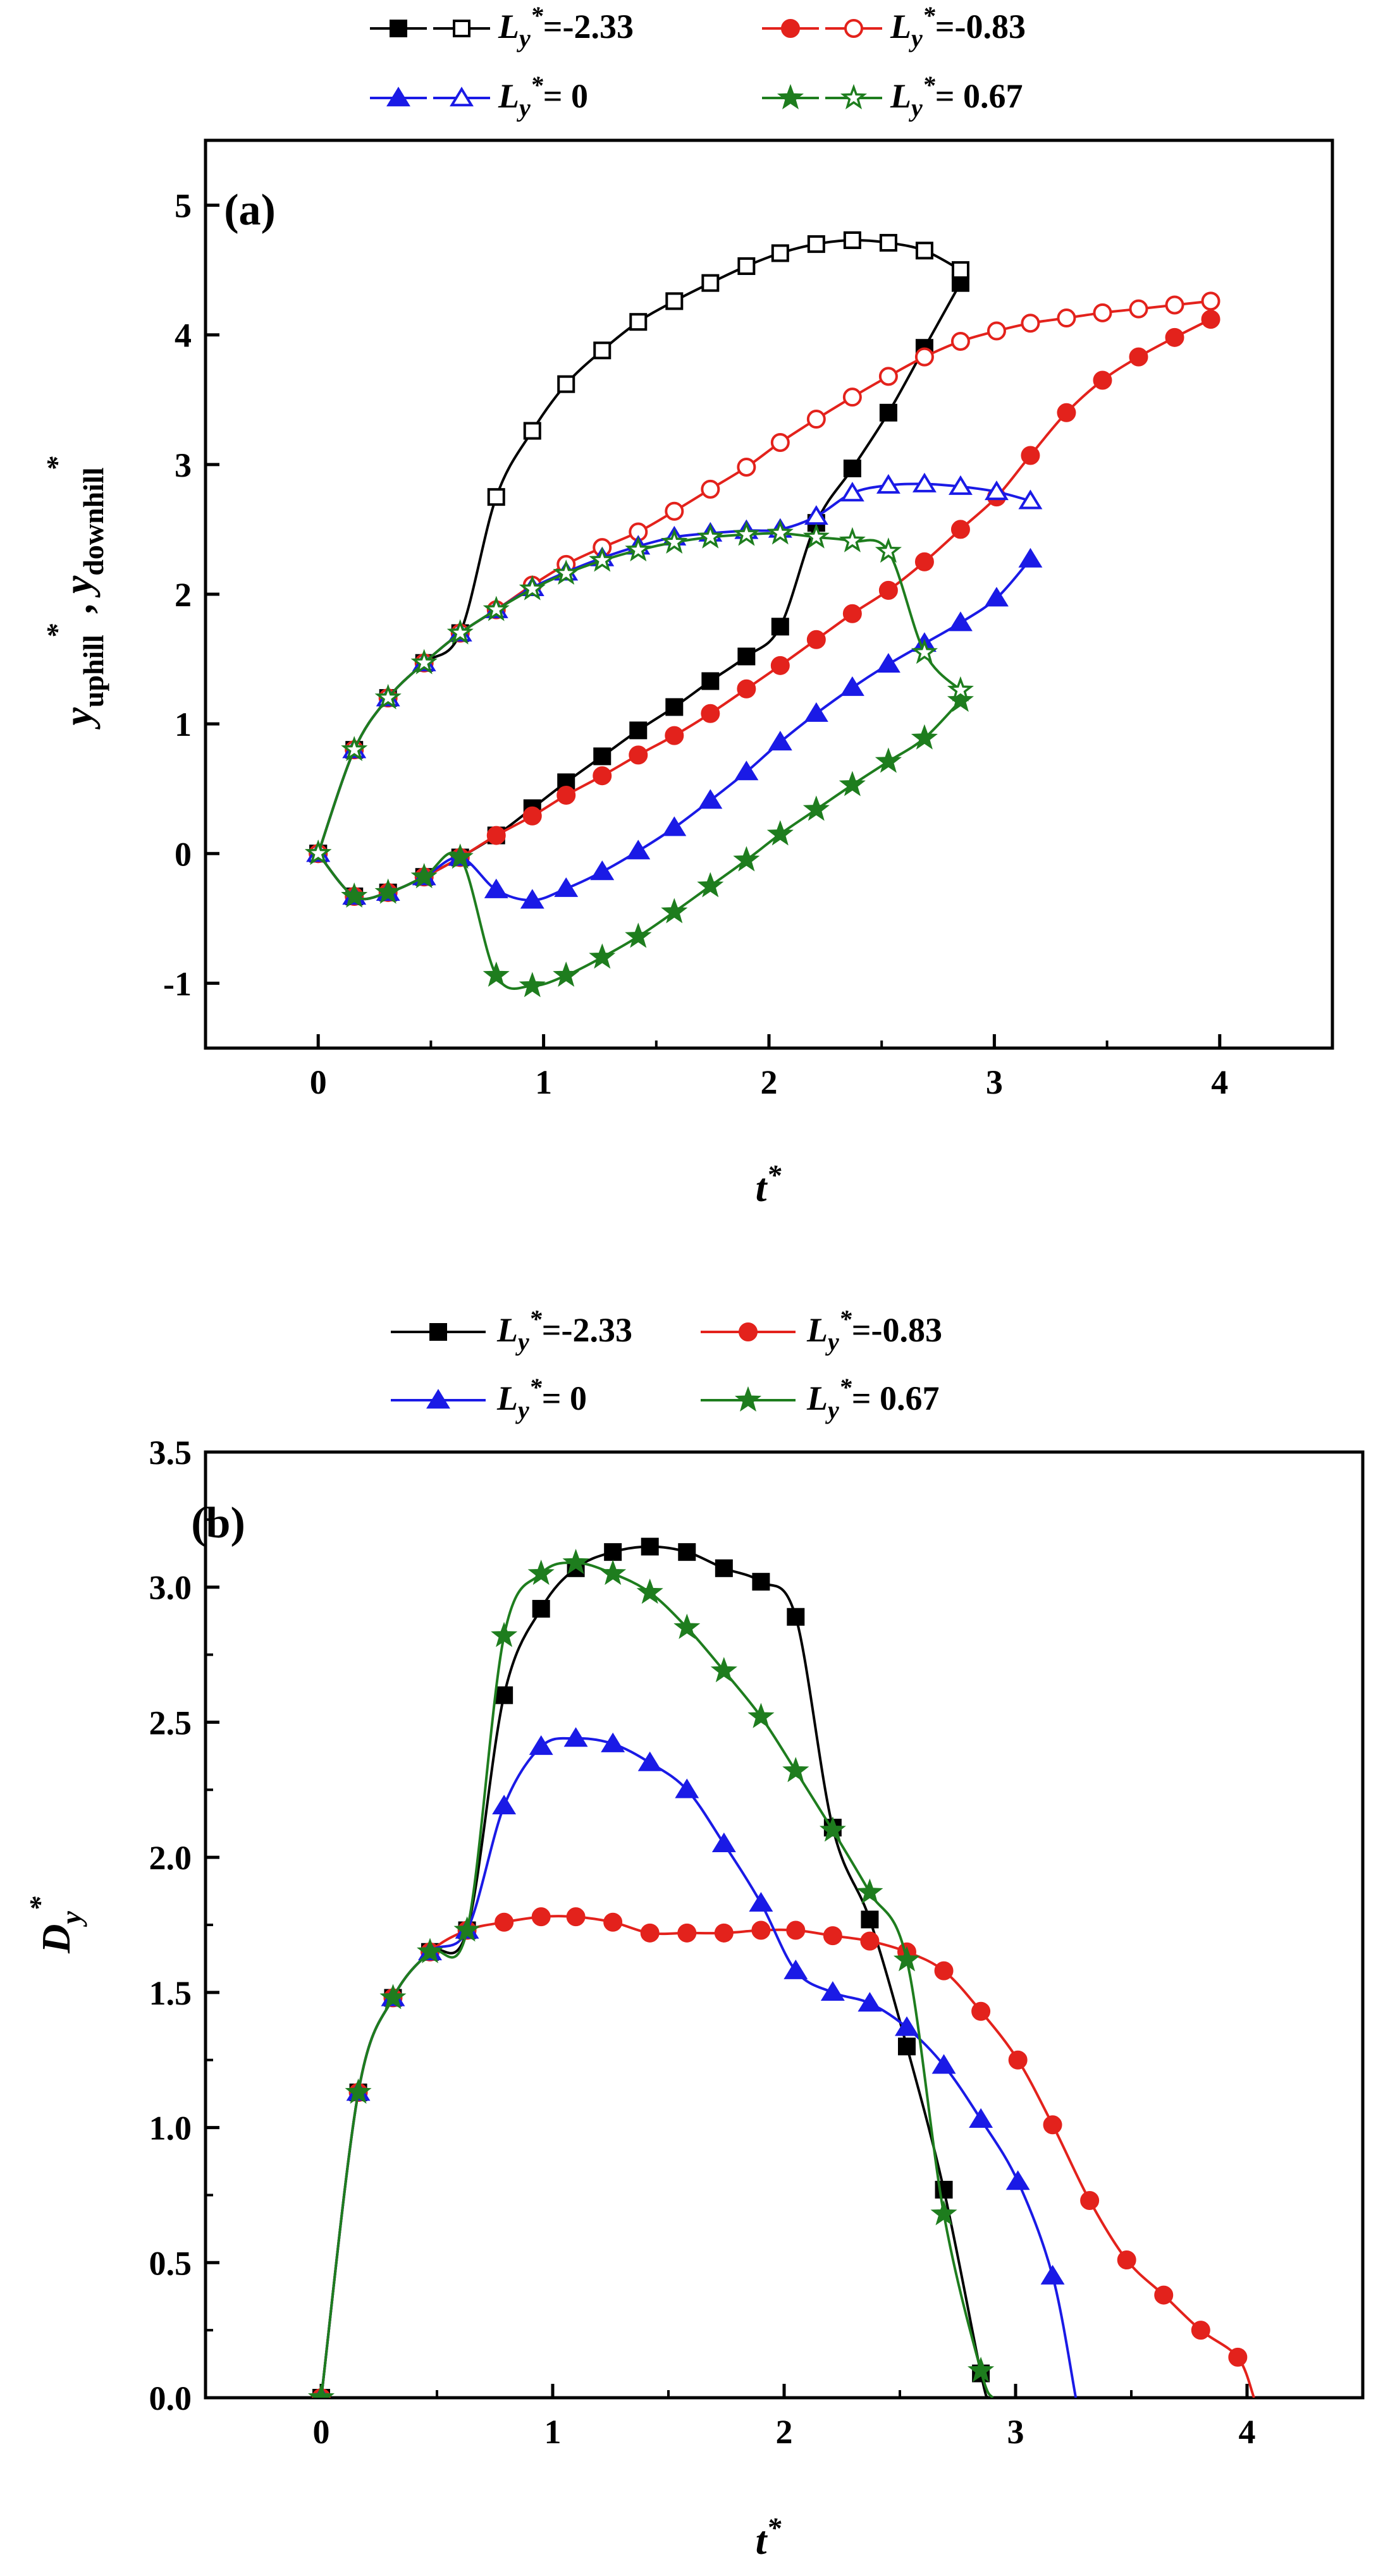 This screenshot has height=2576, width=1383. I want to click on y-tick-label: 0.5, so click(170, 2263).